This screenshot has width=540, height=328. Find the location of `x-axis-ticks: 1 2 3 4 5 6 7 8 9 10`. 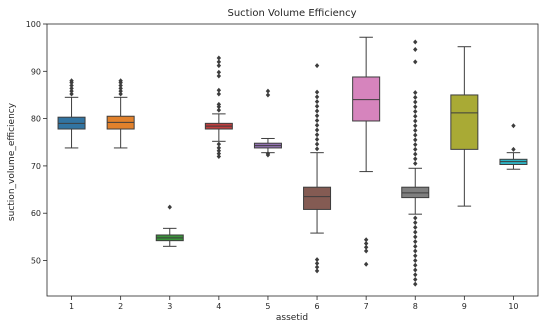

x-axis-ticks: 1 2 3 4 5 6 7 8 9 10 is located at coordinates (294, 303).